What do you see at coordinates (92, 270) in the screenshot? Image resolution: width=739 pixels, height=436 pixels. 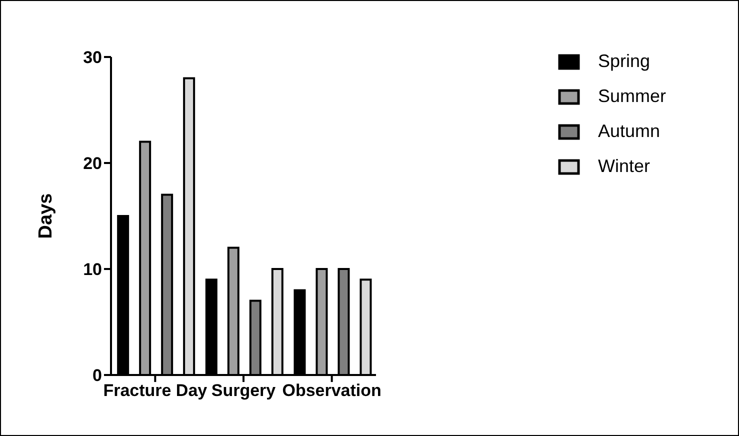 I see `y-tick-label: 10` at bounding box center [92, 270].